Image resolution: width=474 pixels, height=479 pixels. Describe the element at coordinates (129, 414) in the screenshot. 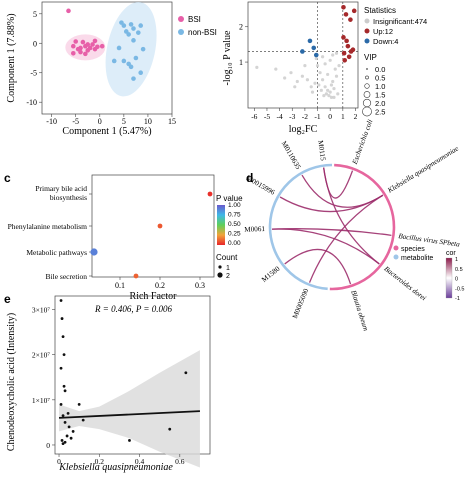

I see `correlation-fit-line` at that location.